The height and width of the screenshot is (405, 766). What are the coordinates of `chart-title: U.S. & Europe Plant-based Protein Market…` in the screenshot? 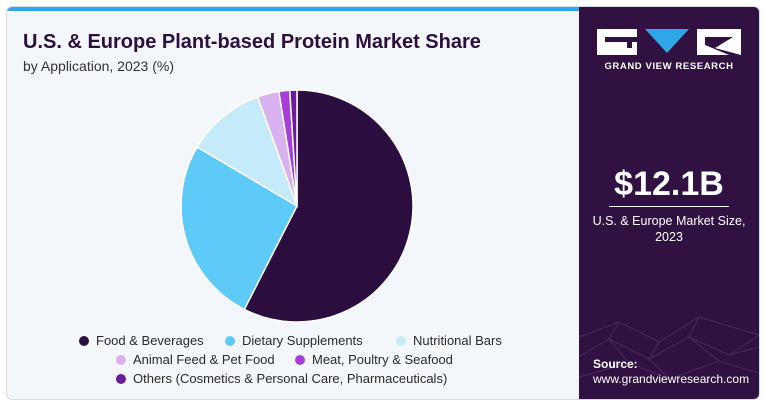 It's located at (252, 42).